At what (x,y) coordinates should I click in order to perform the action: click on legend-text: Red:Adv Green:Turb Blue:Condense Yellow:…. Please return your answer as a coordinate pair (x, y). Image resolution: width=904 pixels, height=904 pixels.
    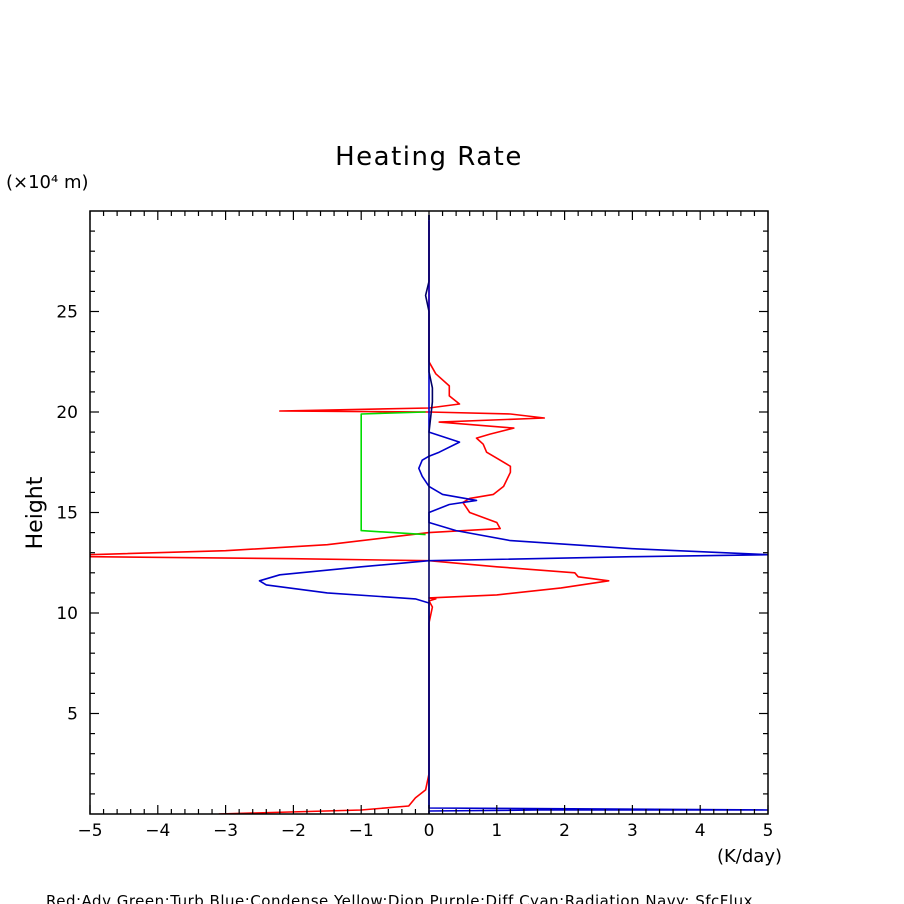
    Looking at the image, I should click on (399, 898).